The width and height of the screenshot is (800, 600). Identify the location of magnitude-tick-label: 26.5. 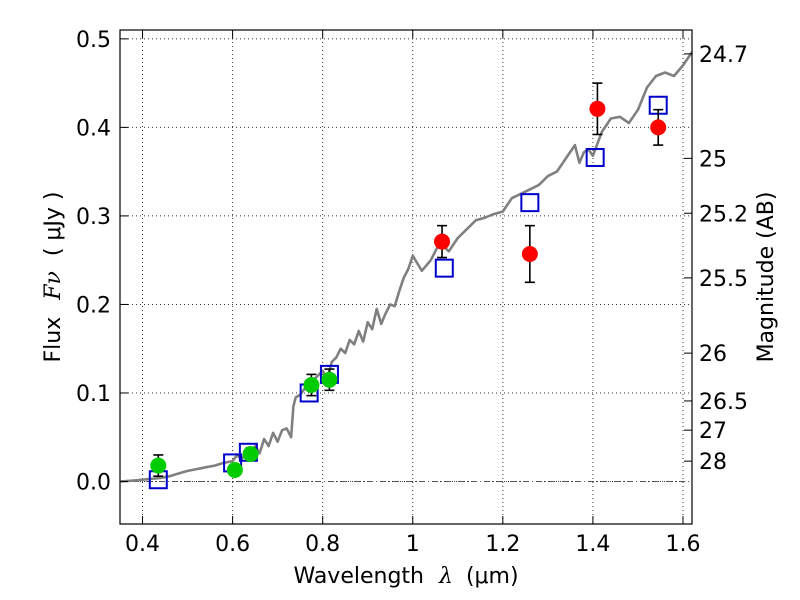
(723, 402).